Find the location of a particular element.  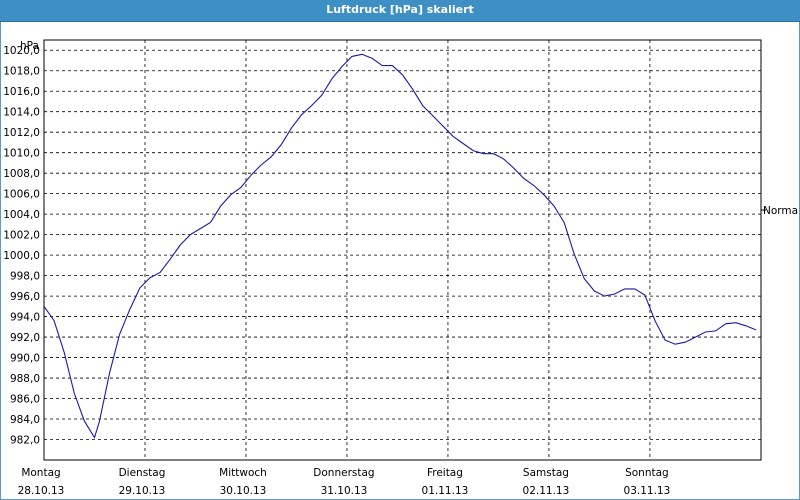

y-tick-label: 1016,0 is located at coordinates (21, 92).